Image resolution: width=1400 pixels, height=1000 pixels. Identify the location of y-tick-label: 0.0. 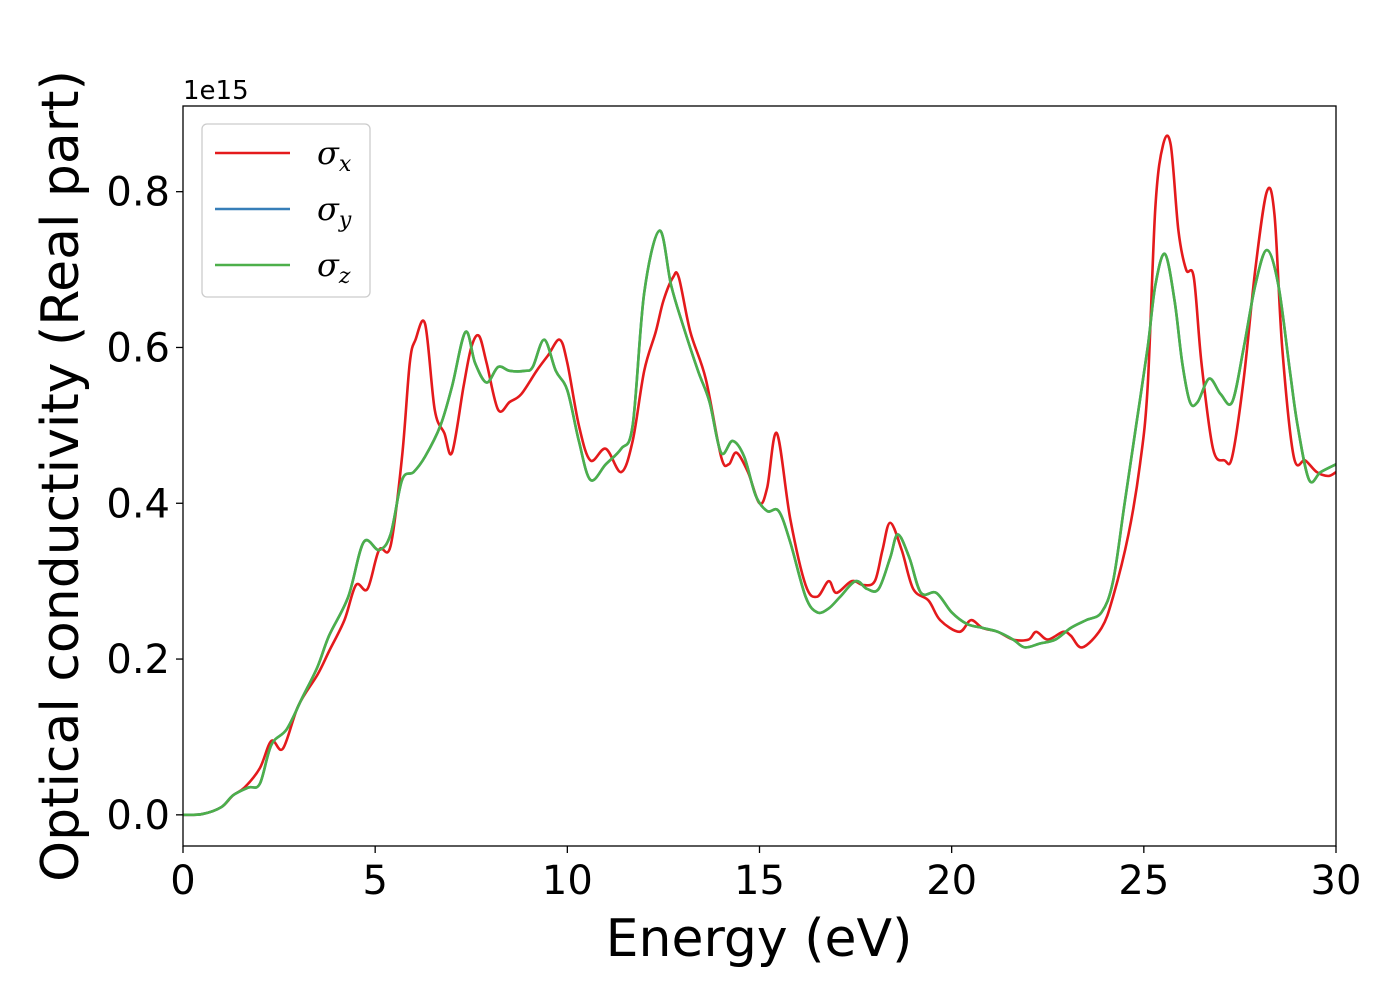
(138, 816).